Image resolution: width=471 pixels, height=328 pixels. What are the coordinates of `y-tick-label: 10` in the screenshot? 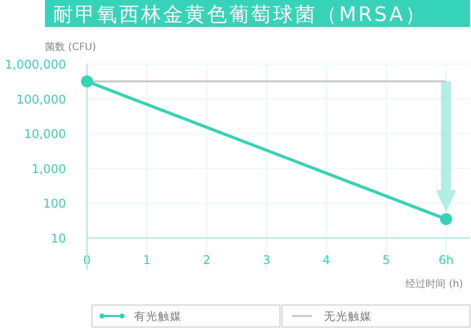 It's located at (58, 239).